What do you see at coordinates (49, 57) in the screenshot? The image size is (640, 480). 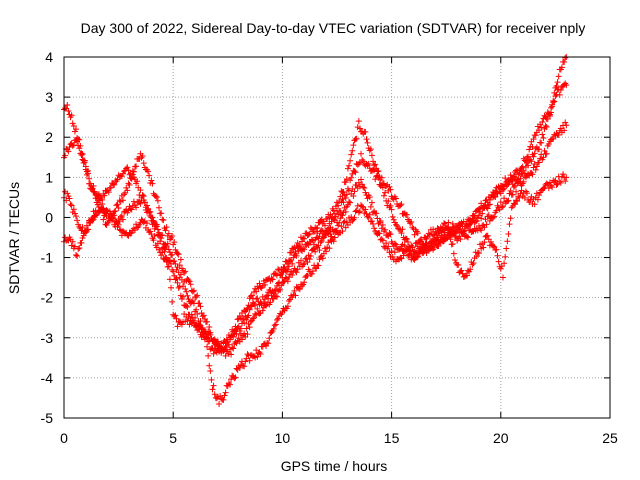 I see `y-tick-label: 4` at bounding box center [49, 57].